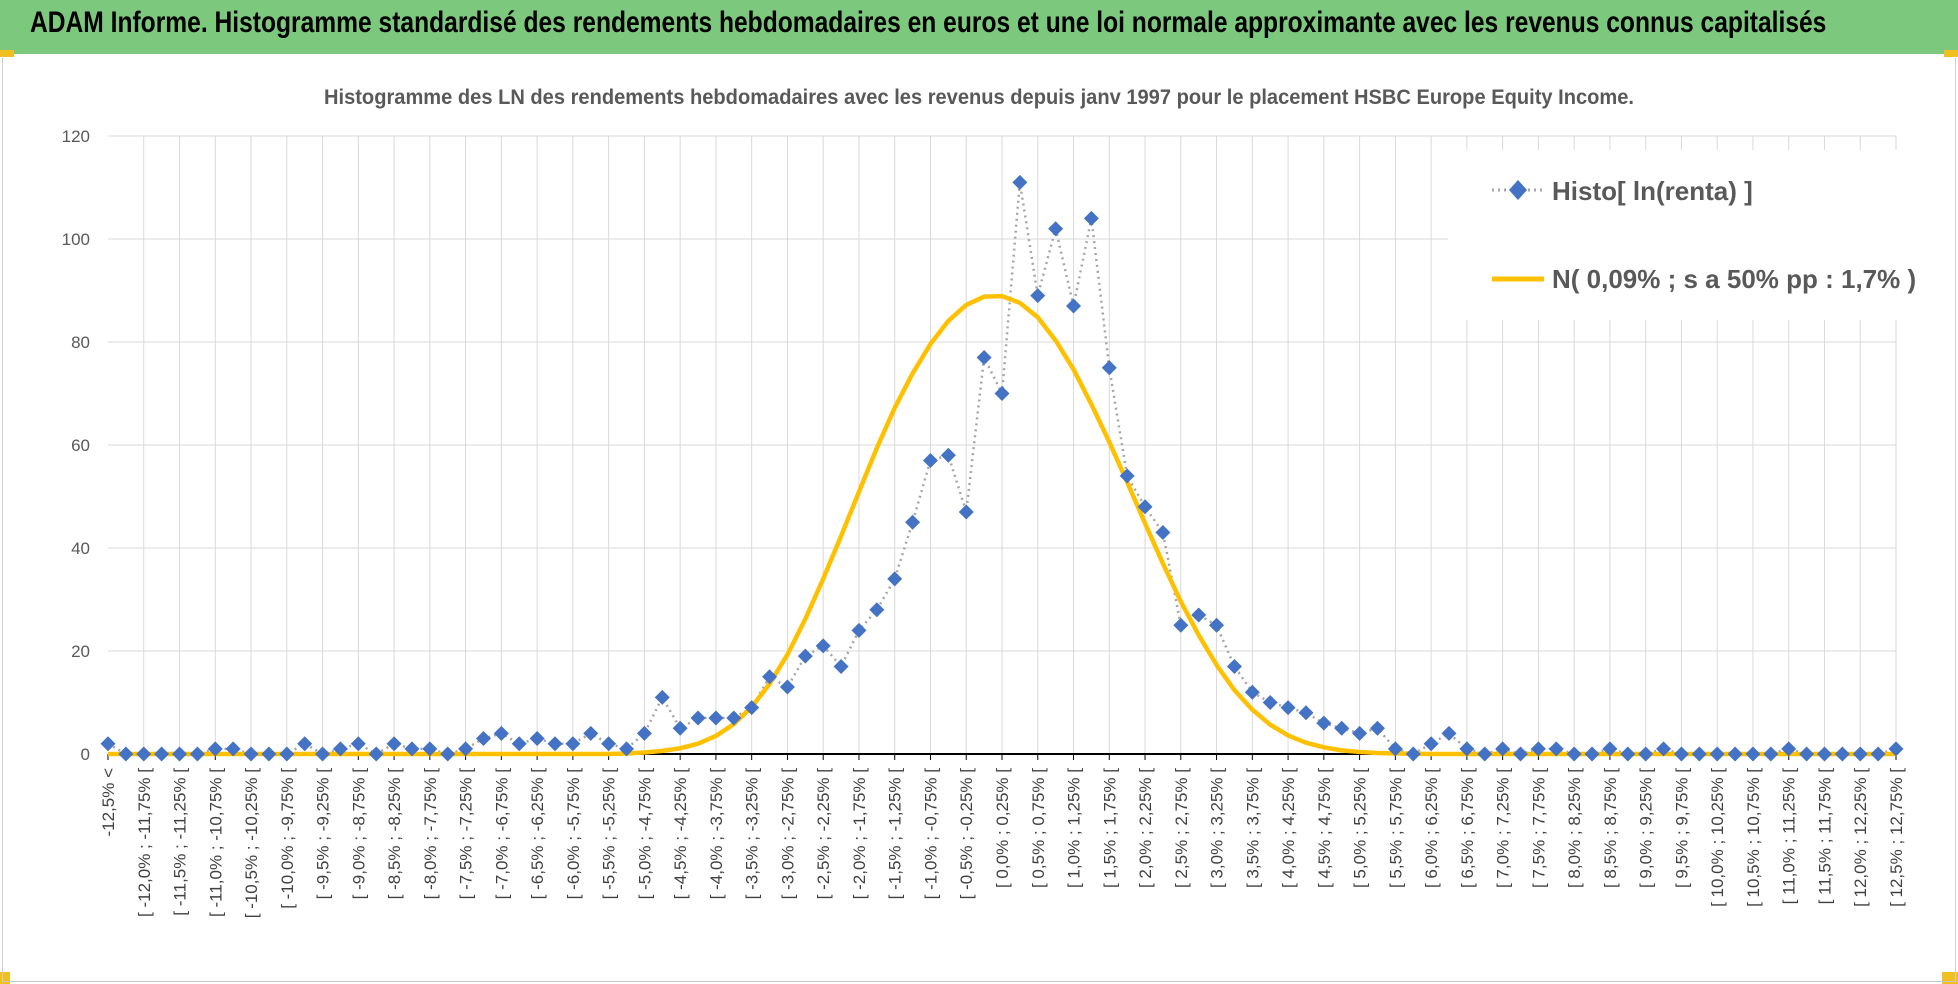 The image size is (1958, 984). I want to click on x-tick-label: [ -3,5% ; -3,25% [, so click(752, 834).